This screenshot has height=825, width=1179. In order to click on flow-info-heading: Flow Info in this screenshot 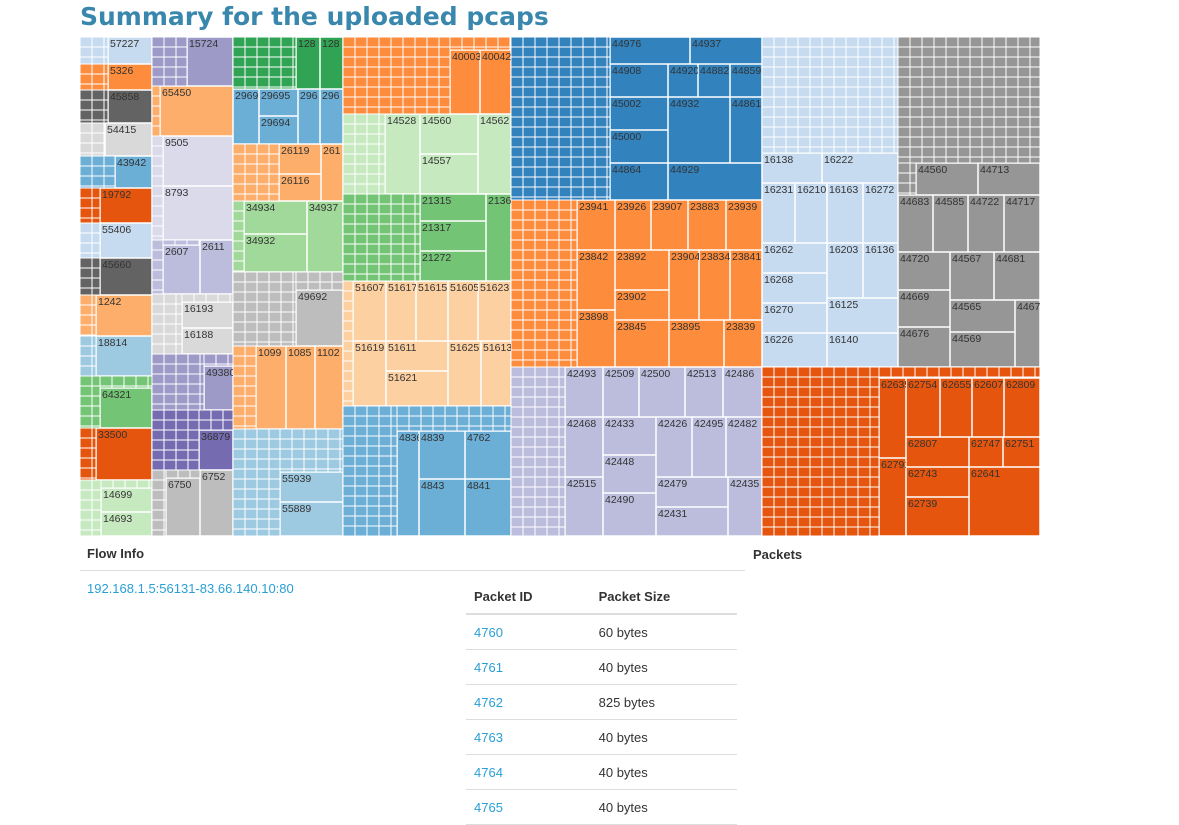, I will do `click(116, 553)`.